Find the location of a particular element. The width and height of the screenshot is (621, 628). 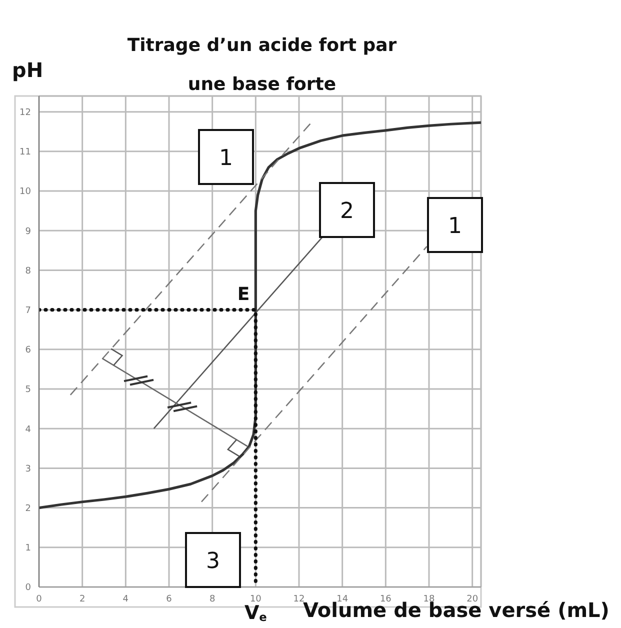

annotation: E is located at coordinates (243, 294).